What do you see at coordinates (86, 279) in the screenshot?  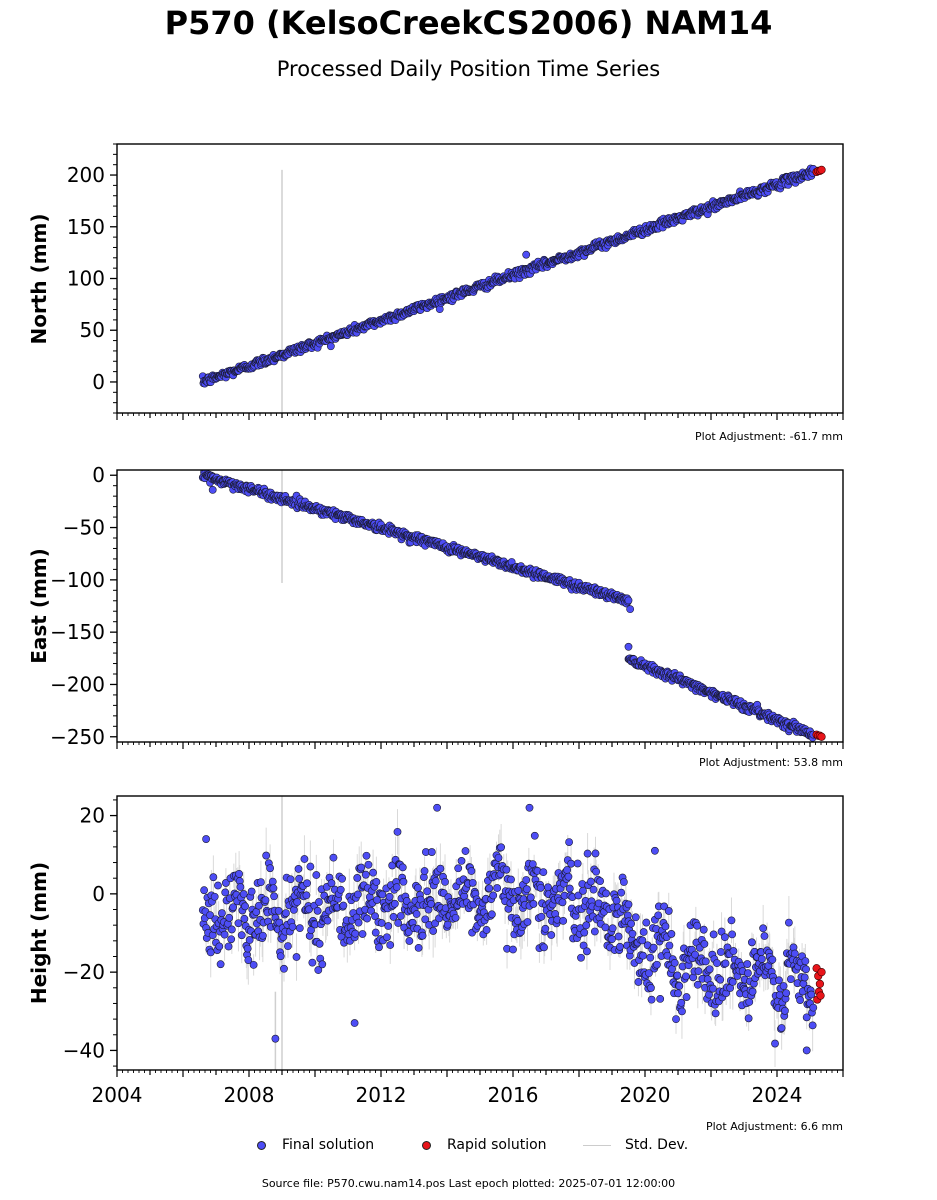 I see `y-tick-label: 100` at bounding box center [86, 279].